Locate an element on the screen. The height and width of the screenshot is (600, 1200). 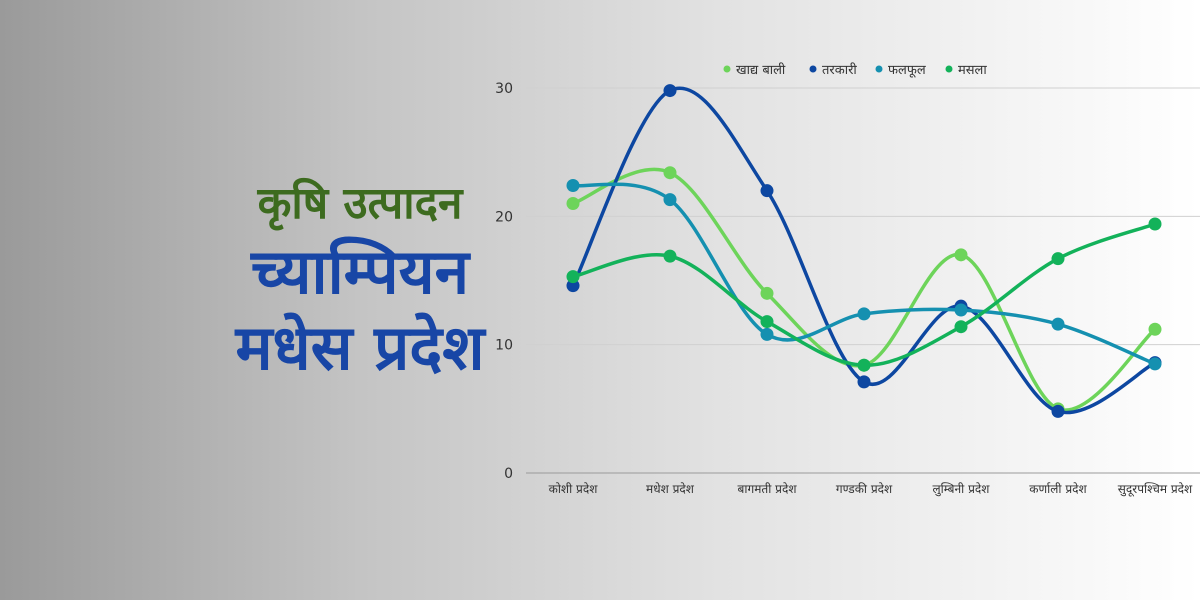
headline: कृषि उत्पादन च्याम्पियन मधेस प्रदेश is located at coordinates (360, 282).